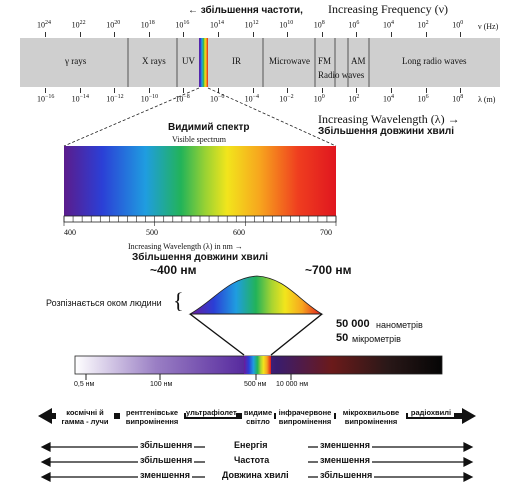  I want to click on category-radio: радіохвилі, so click(431, 412).